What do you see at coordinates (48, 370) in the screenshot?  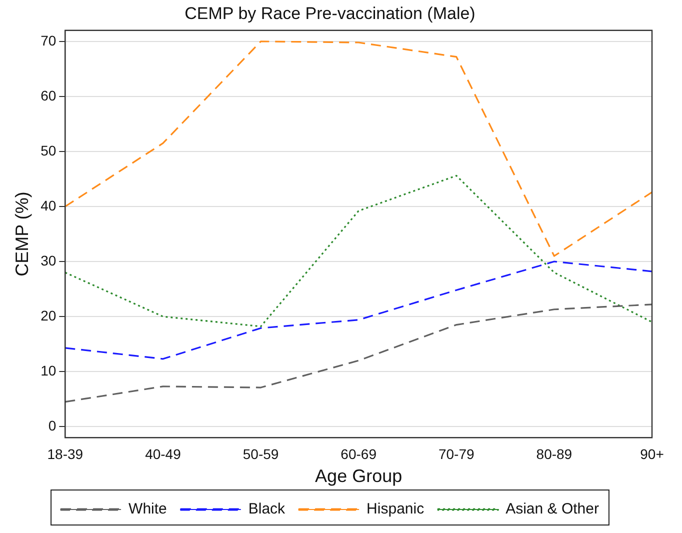 I see `y-tick-label: 10` at bounding box center [48, 370].